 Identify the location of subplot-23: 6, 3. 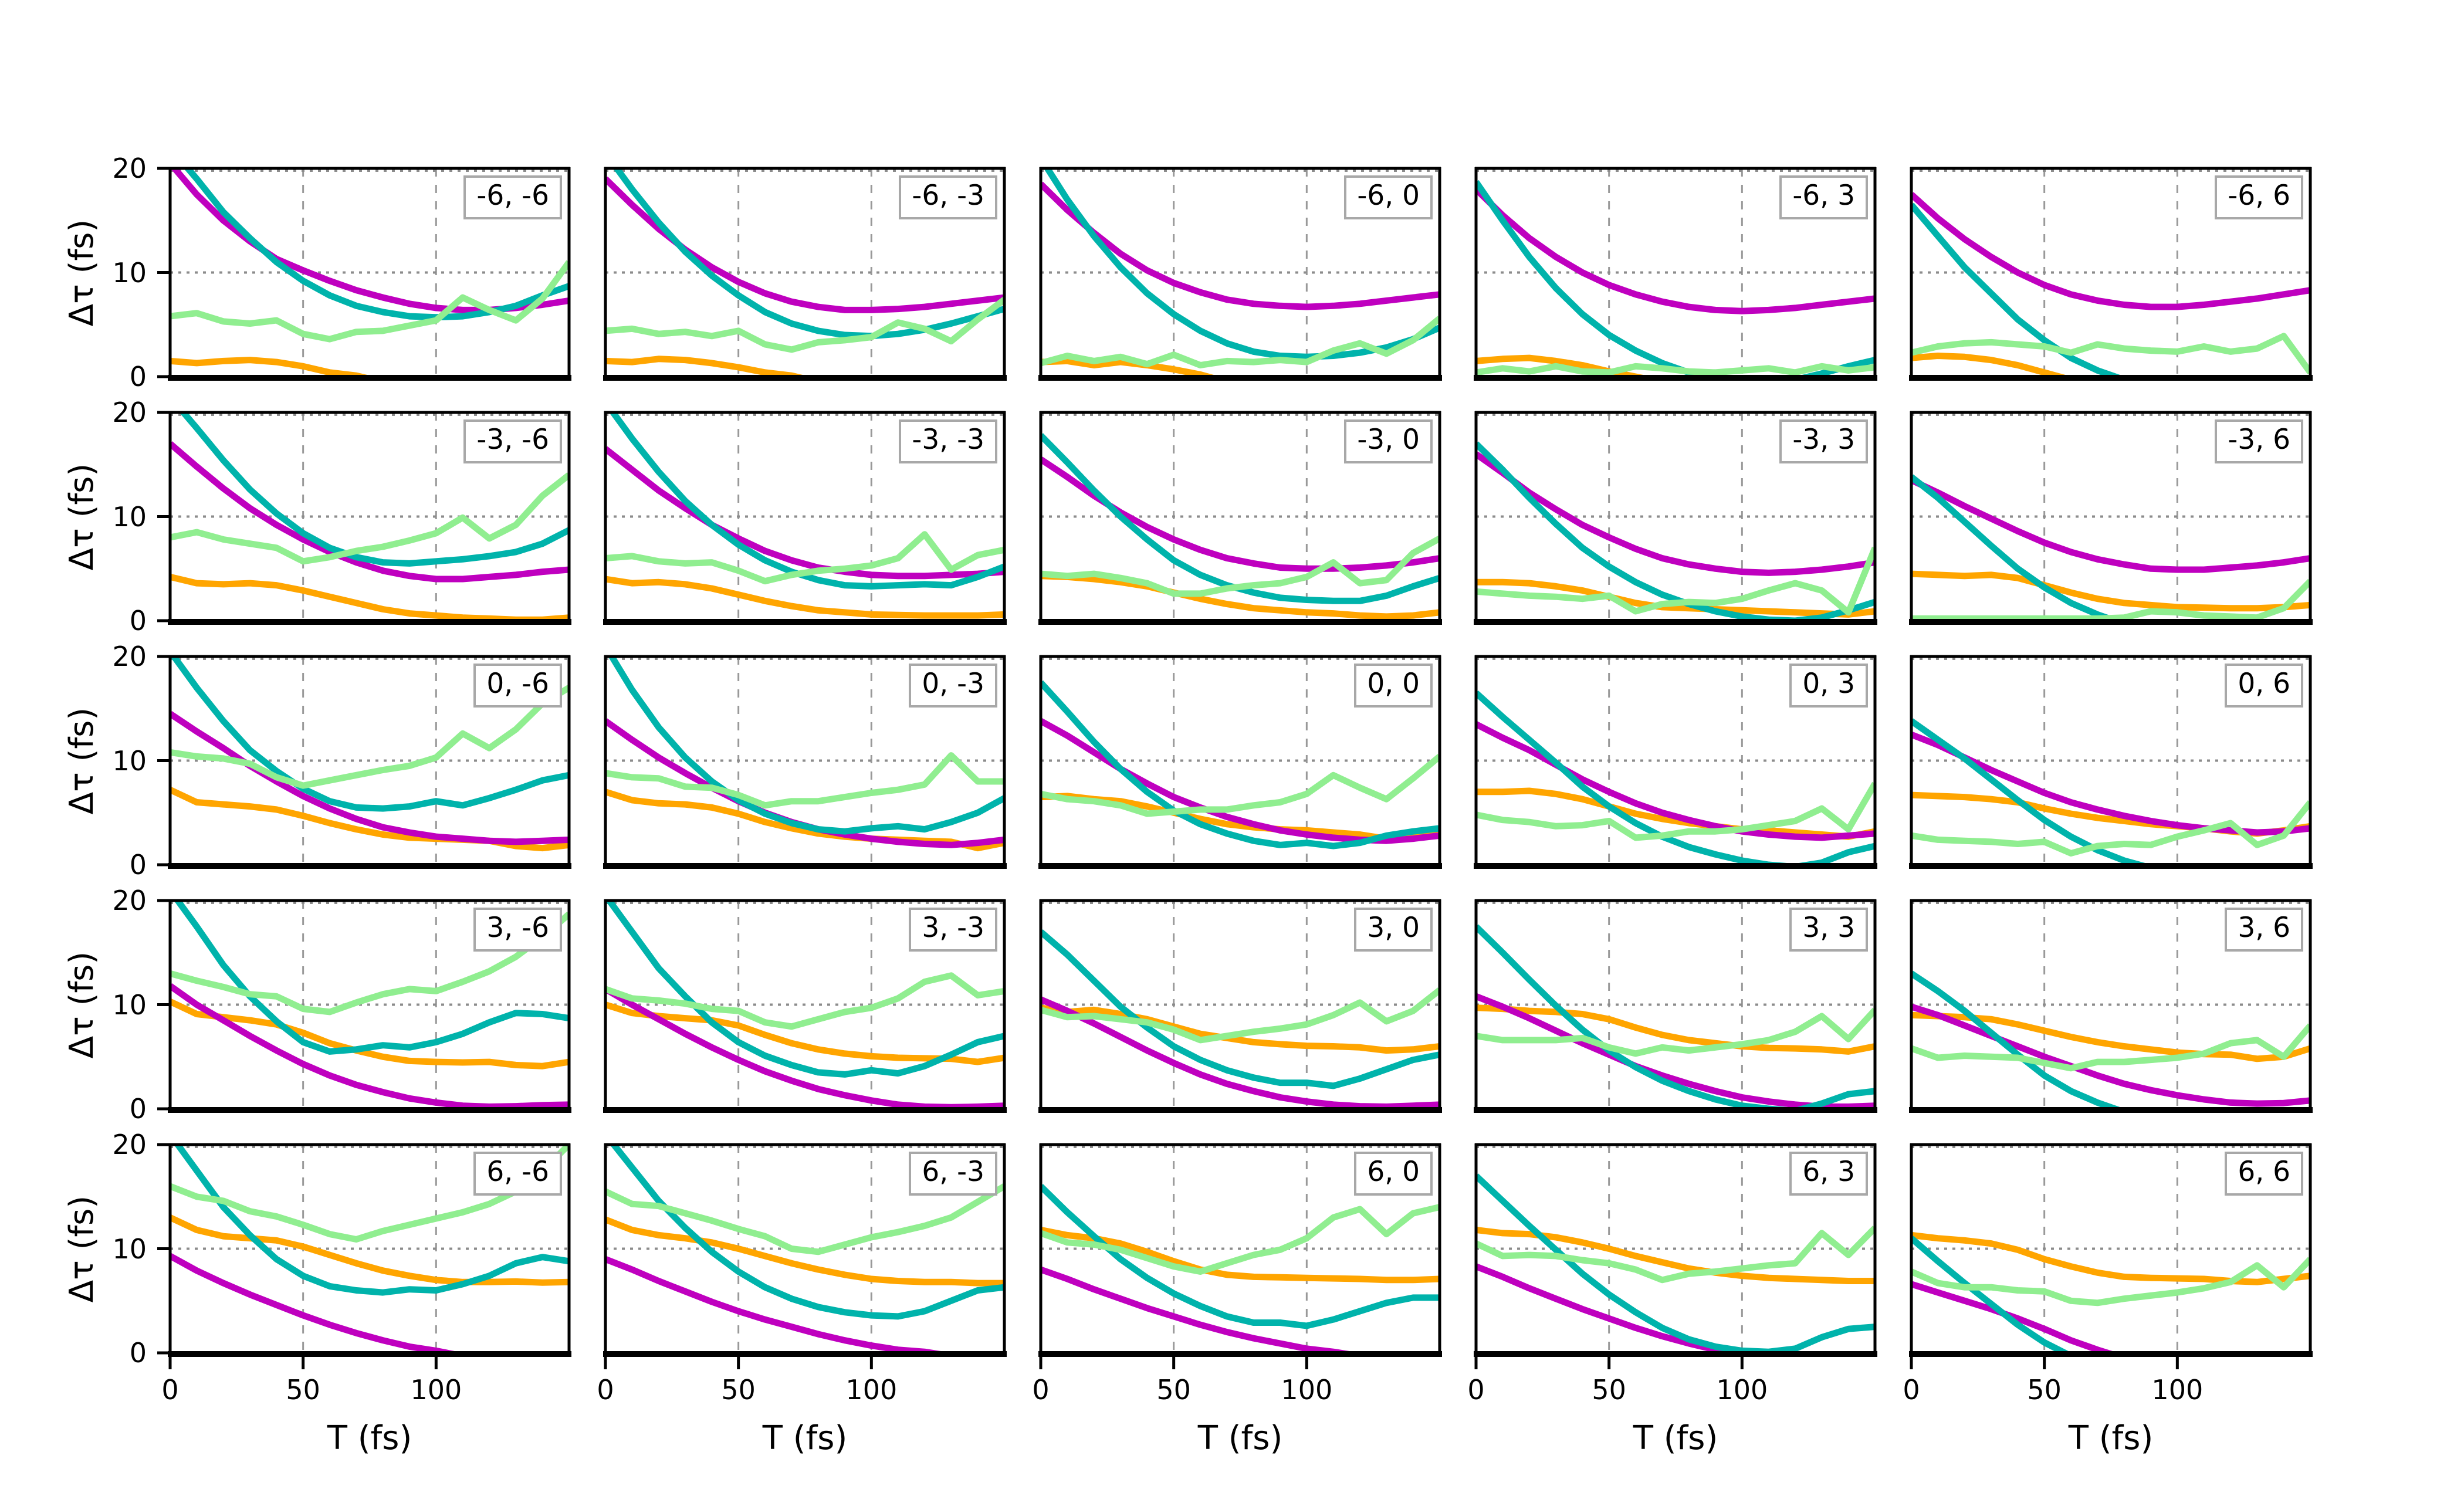
(1675, 1256).